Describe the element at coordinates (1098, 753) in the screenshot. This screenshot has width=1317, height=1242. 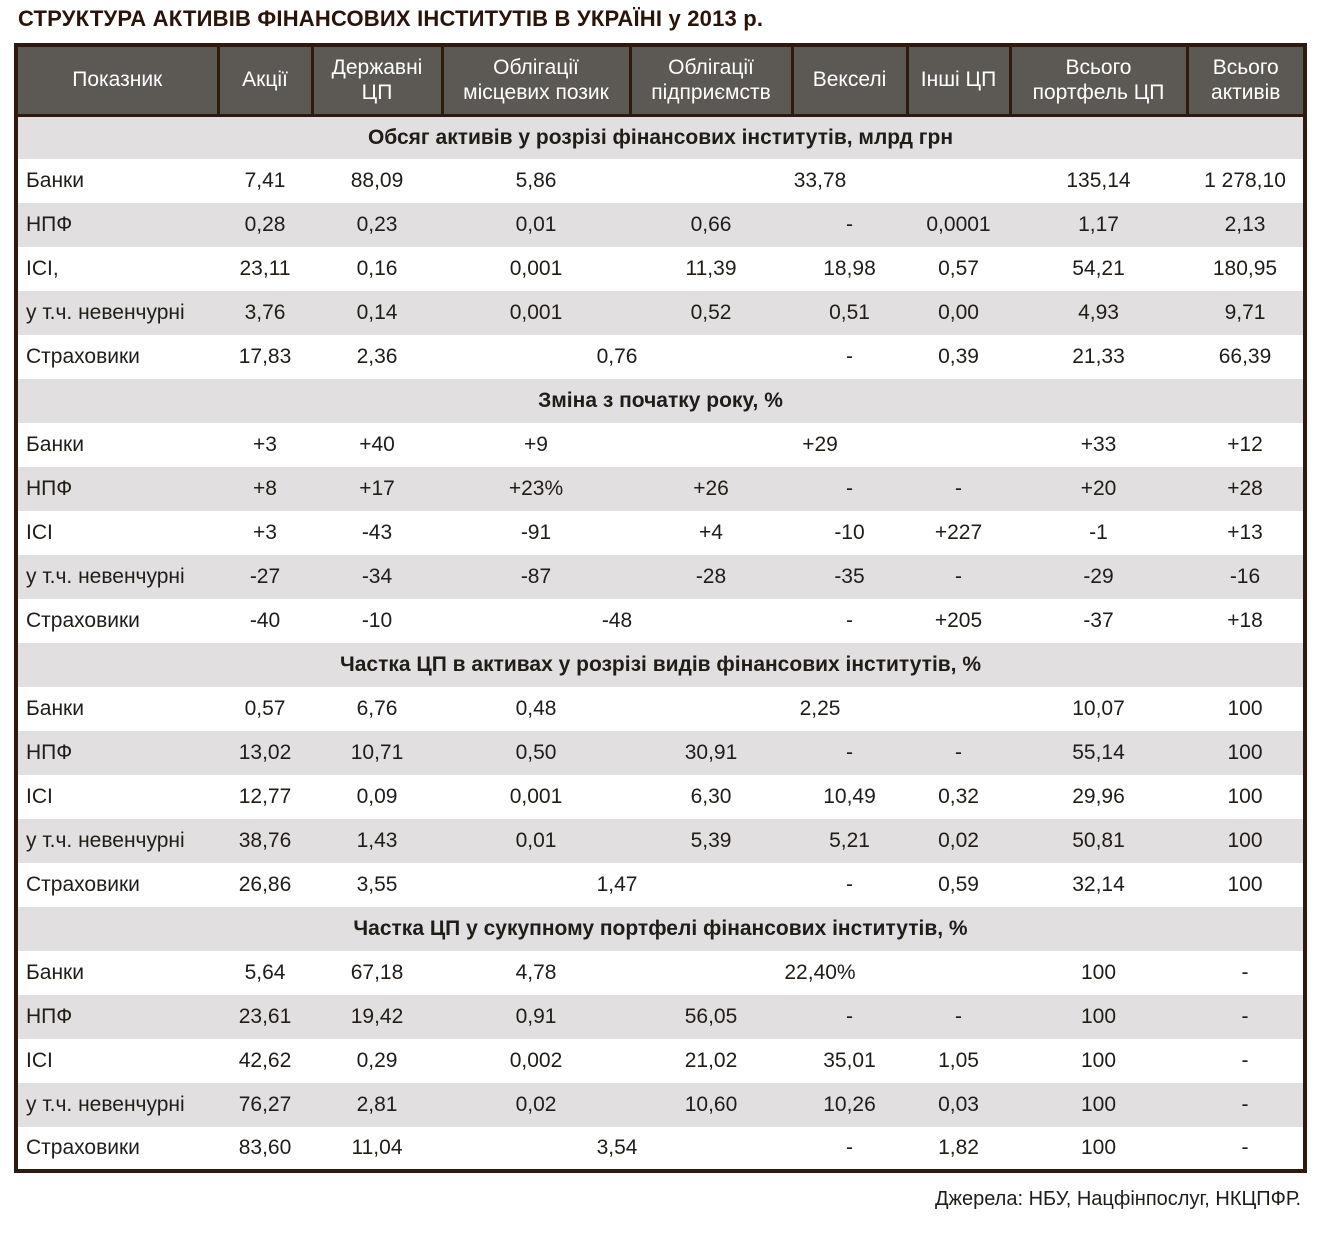
I see `value-cell: 55,14` at that location.